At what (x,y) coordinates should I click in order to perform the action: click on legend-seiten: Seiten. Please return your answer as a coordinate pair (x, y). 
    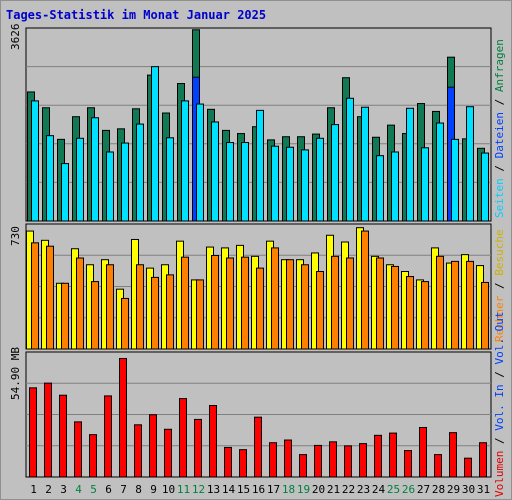
    Looking at the image, I should click on (499, 198).